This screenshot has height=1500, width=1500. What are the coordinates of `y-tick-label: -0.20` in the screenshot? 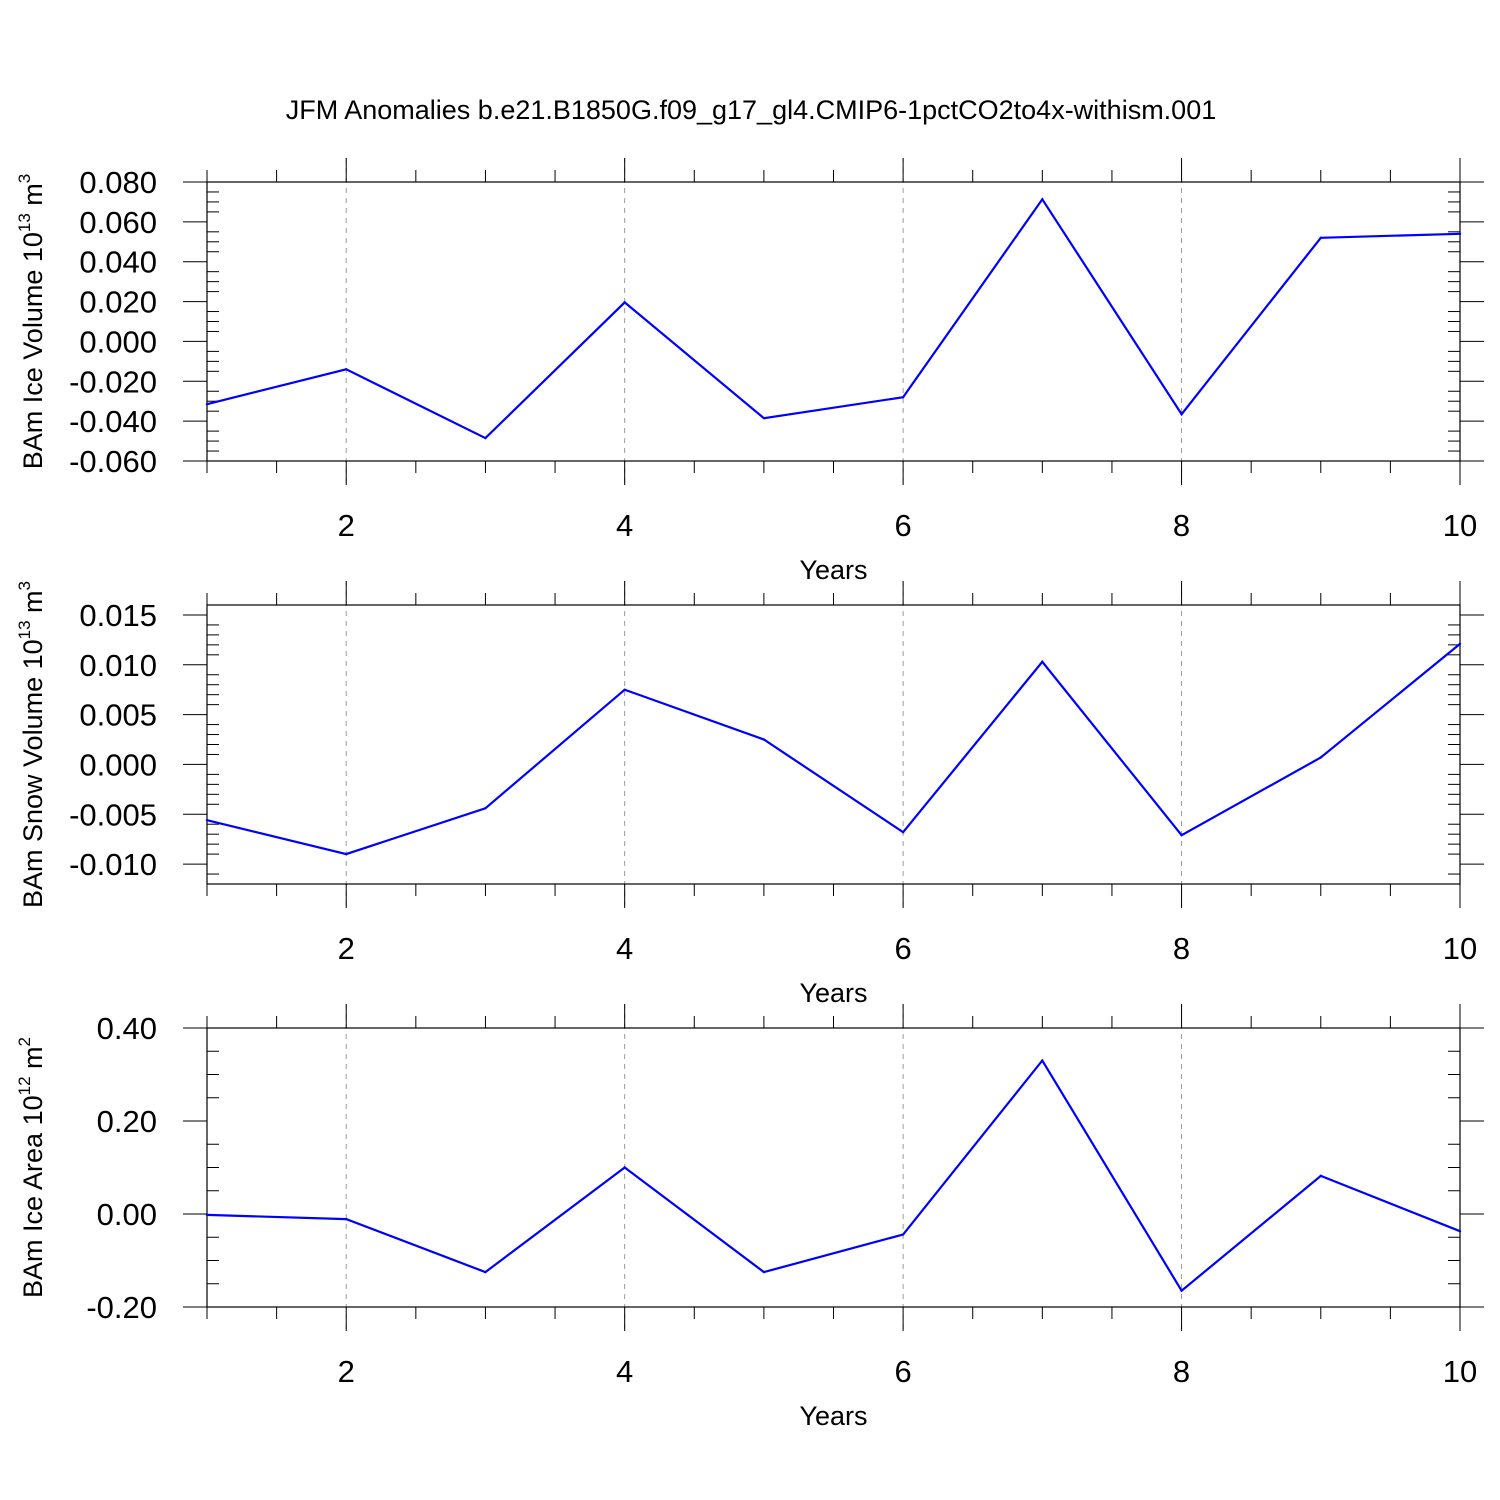 It's located at (121, 1307).